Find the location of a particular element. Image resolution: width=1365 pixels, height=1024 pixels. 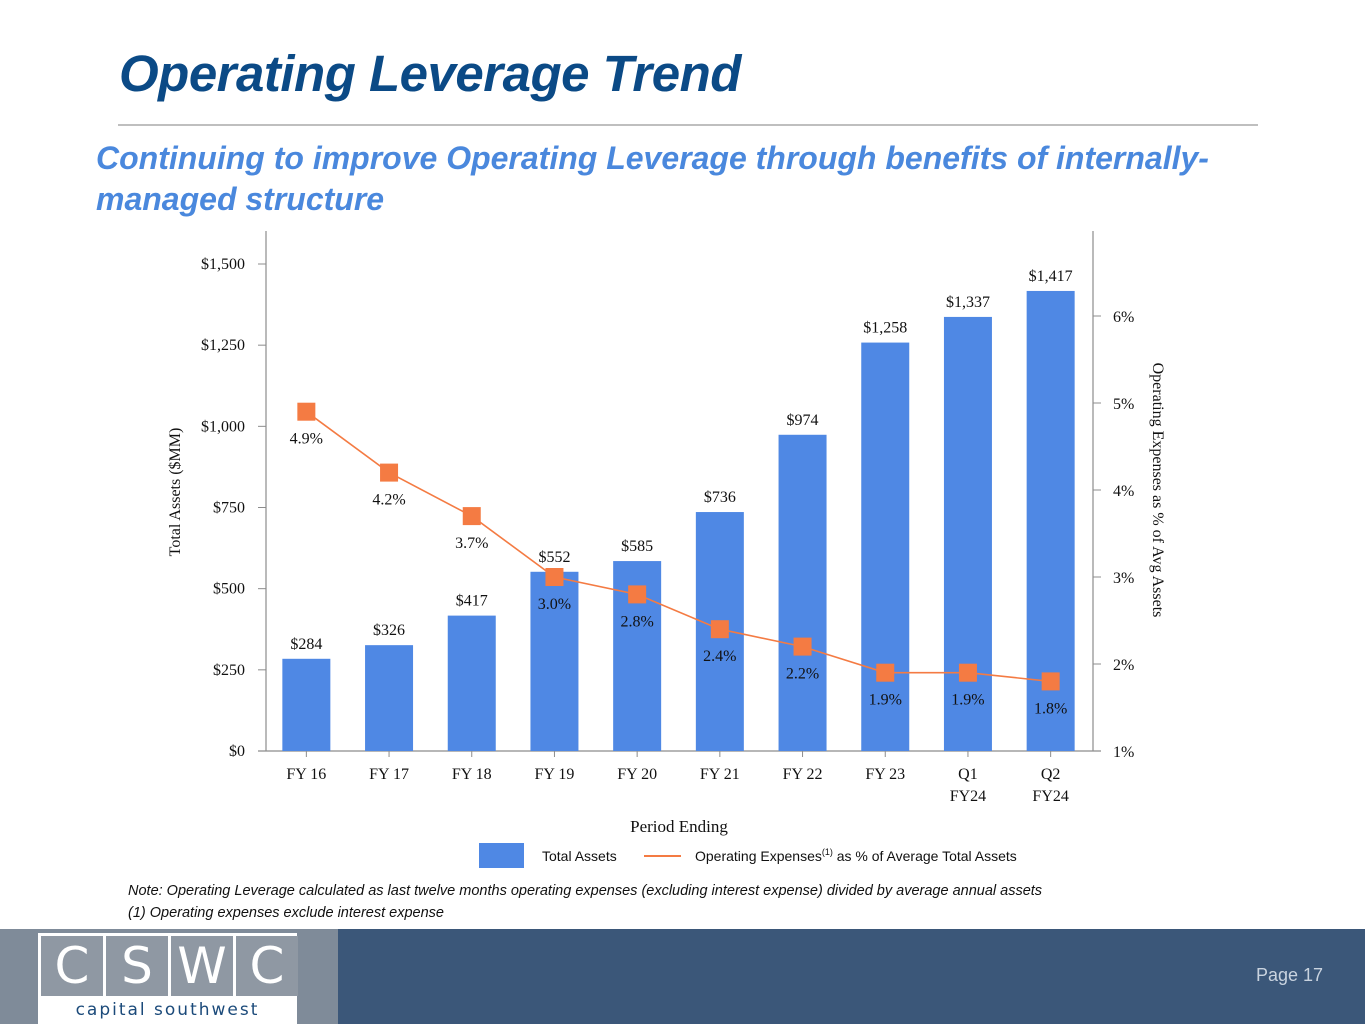

footer-logo-panel: C S W C capital southwest is located at coordinates (169, 976).